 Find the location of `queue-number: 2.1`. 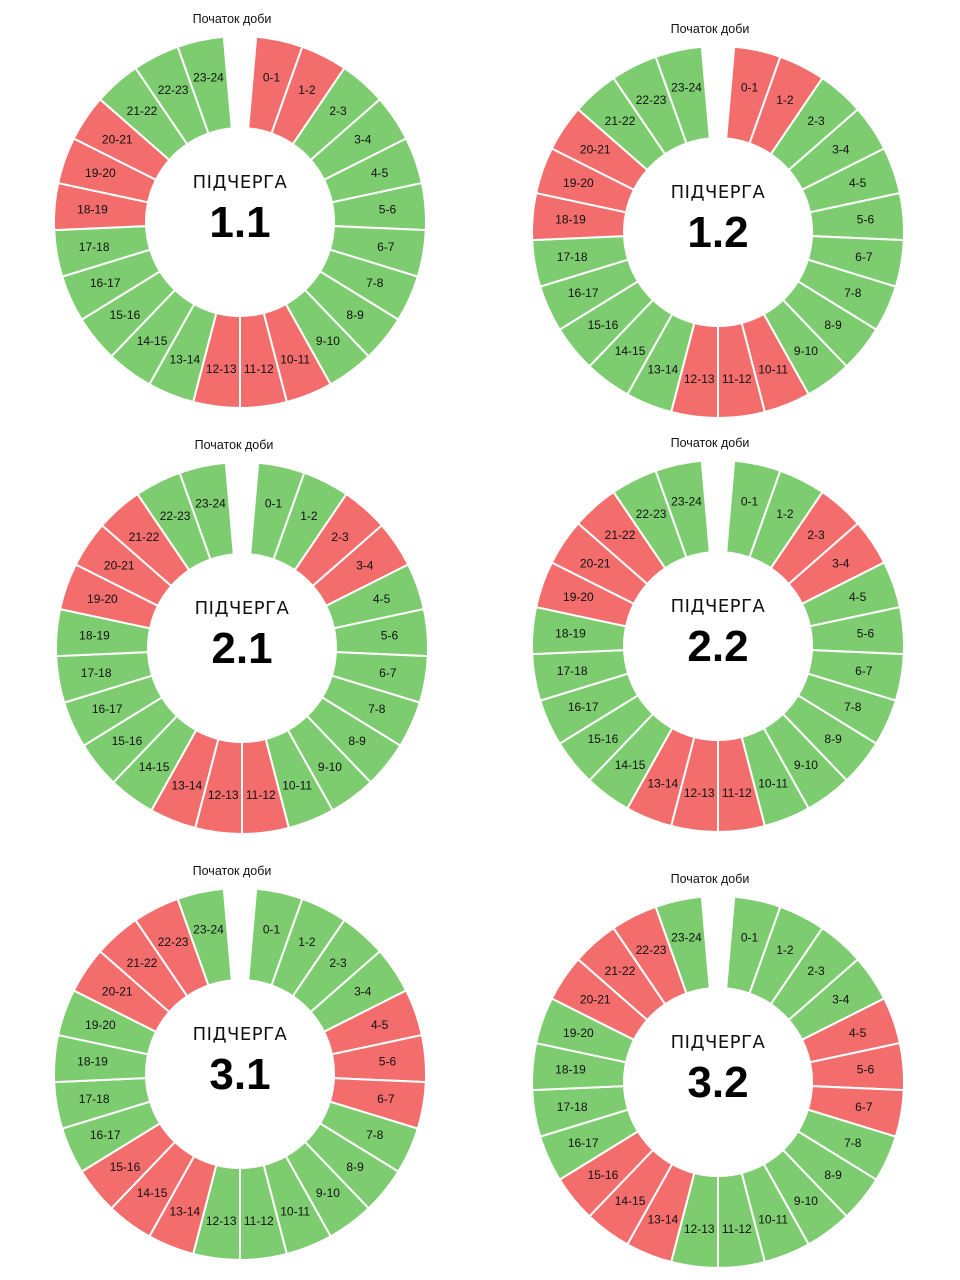

queue-number: 2.1 is located at coordinates (242, 648).